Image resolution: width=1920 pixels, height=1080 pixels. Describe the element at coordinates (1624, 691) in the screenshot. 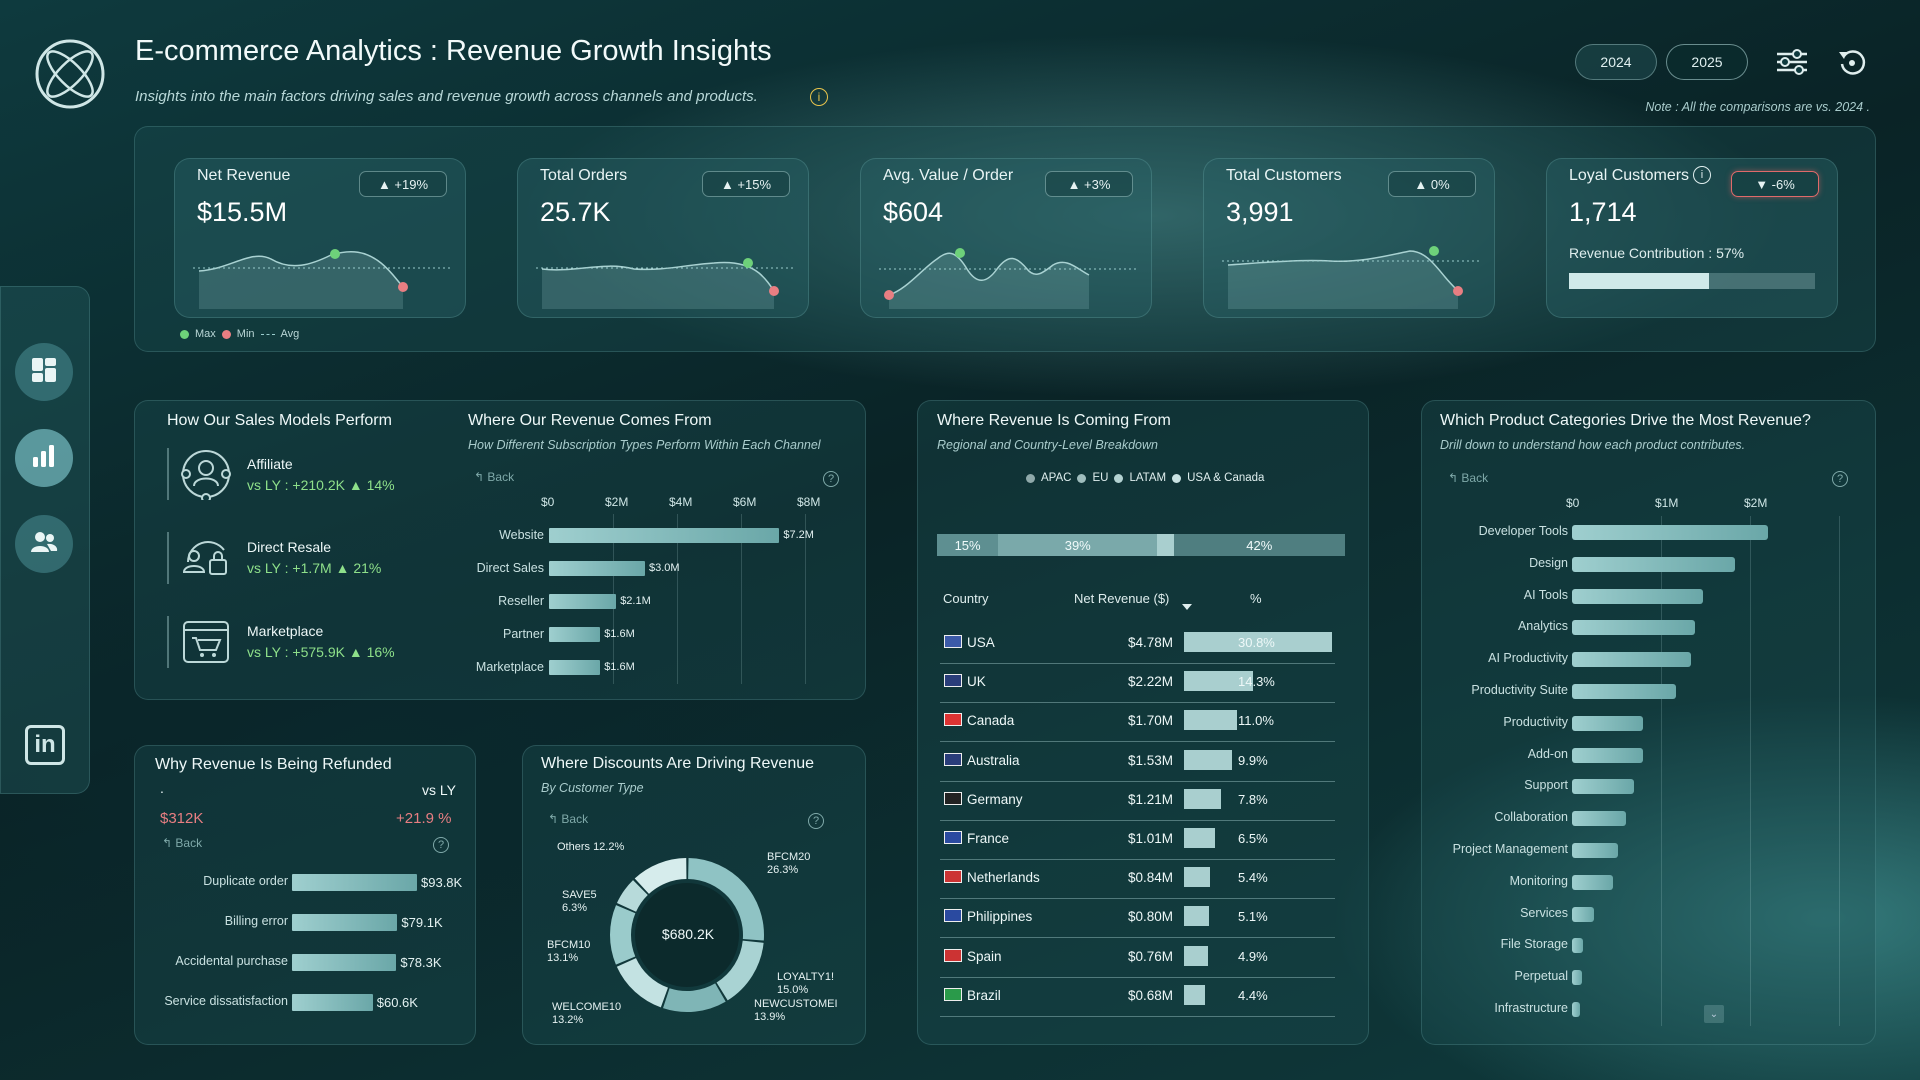

I see `category-bar` at that location.